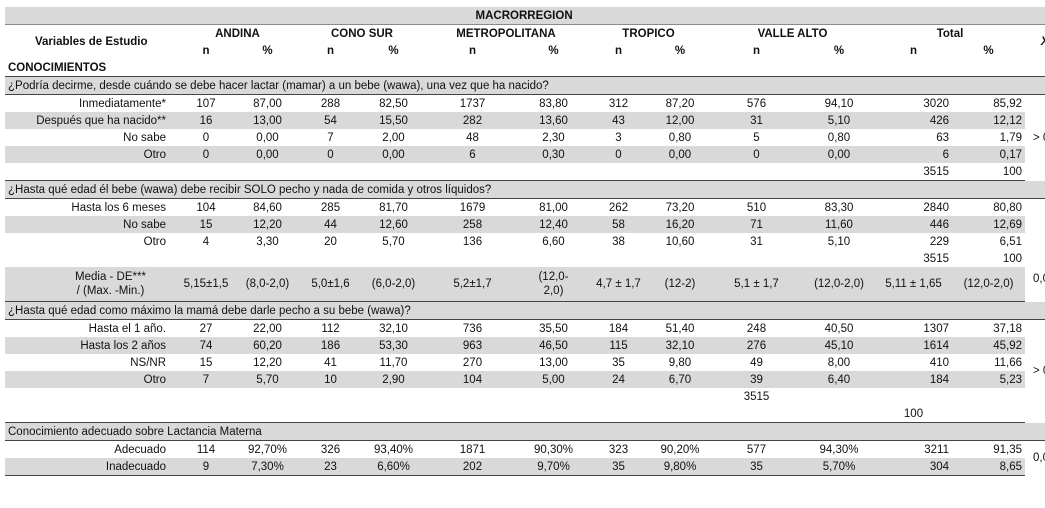 The height and width of the screenshot is (508, 1045). What do you see at coordinates (393, 362) in the screenshot?
I see `pct-cell: 11,70` at bounding box center [393, 362].